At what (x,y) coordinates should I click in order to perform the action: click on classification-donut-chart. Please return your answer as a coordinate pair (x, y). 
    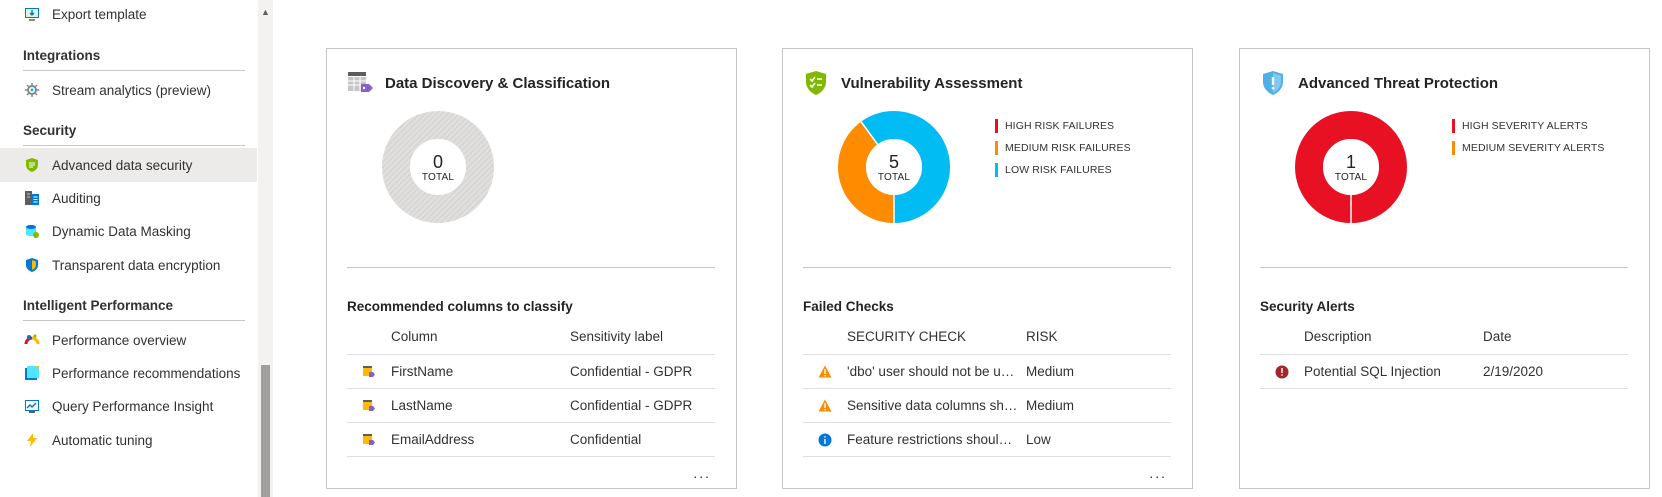
    Looking at the image, I should click on (438, 167).